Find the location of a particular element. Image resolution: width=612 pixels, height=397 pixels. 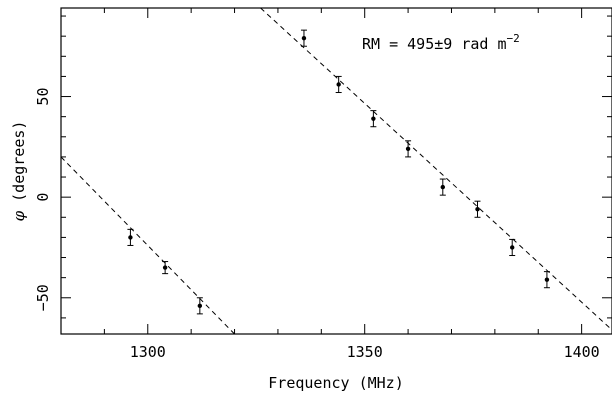

fit-line is located at coordinates (147, 245).